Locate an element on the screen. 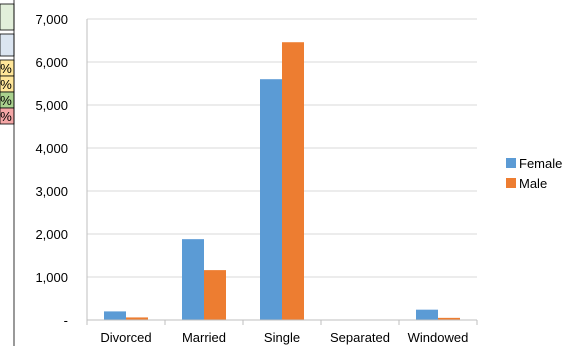  y-tick-label: - is located at coordinates (66, 320).